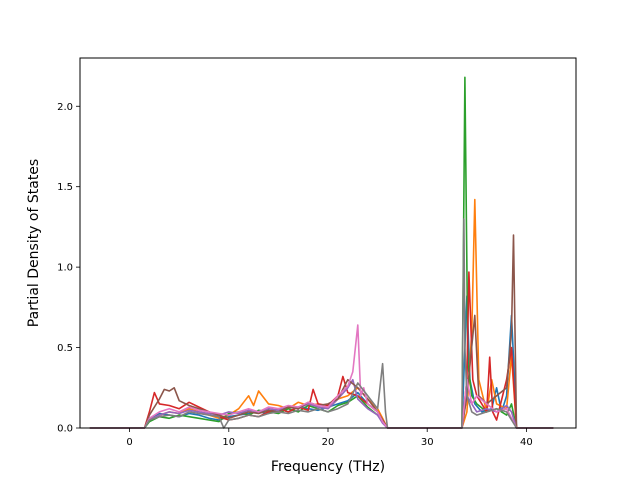 This screenshot has height=480, width=640. What do you see at coordinates (65, 429) in the screenshot?
I see `y-tick-label: 0.0` at bounding box center [65, 429].